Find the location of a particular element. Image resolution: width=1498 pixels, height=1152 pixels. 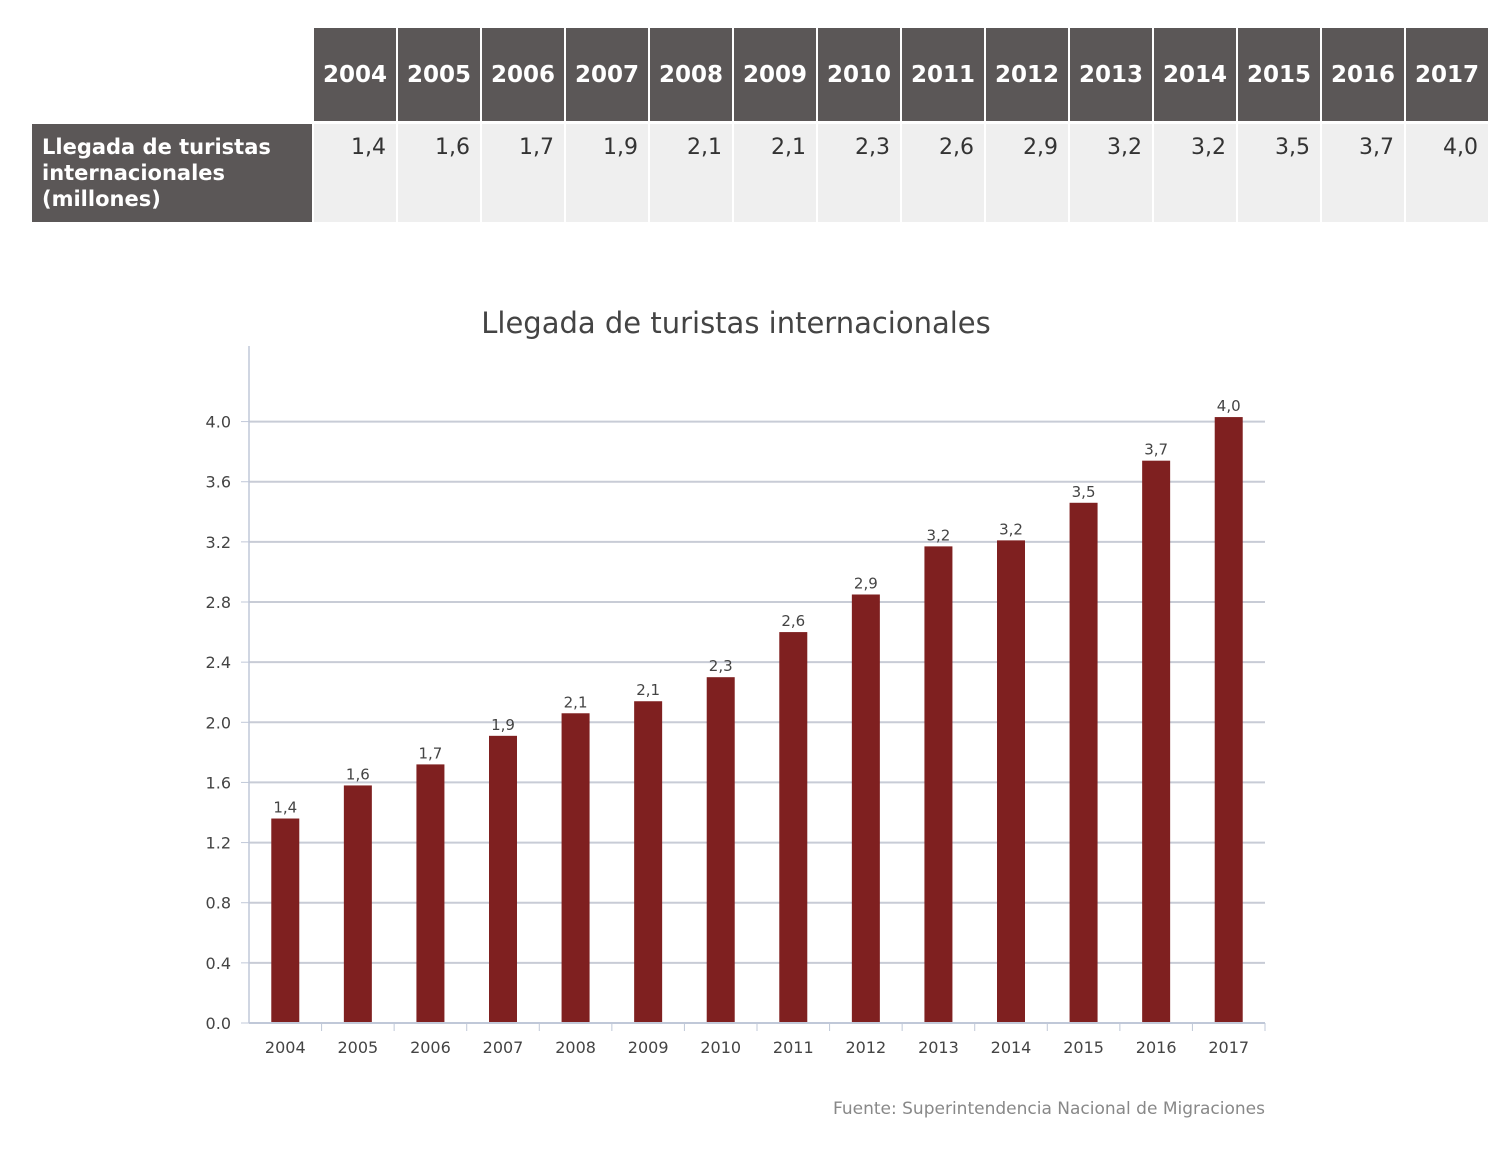

data-label: 1,4 is located at coordinates (285, 808).